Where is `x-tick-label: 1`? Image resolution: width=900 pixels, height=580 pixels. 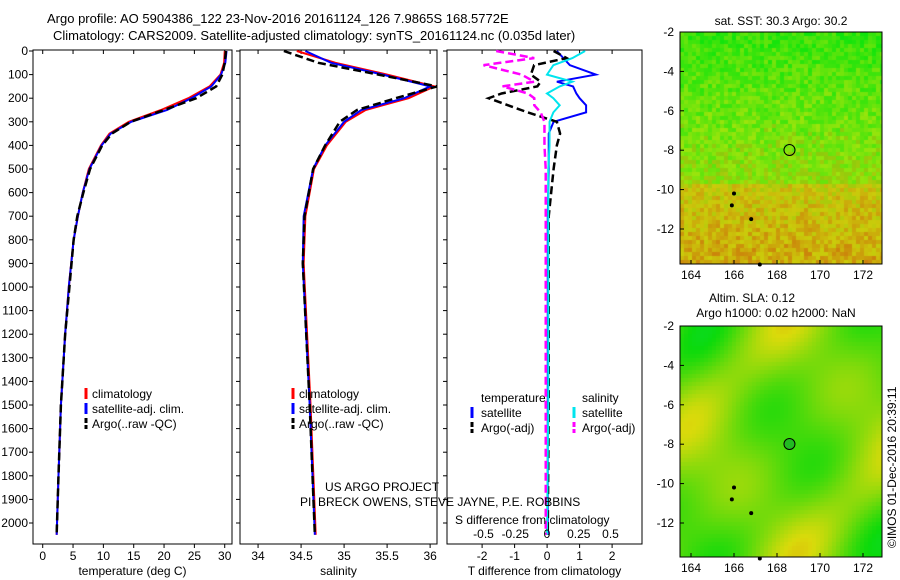 x-tick-label: 1 is located at coordinates (579, 556).